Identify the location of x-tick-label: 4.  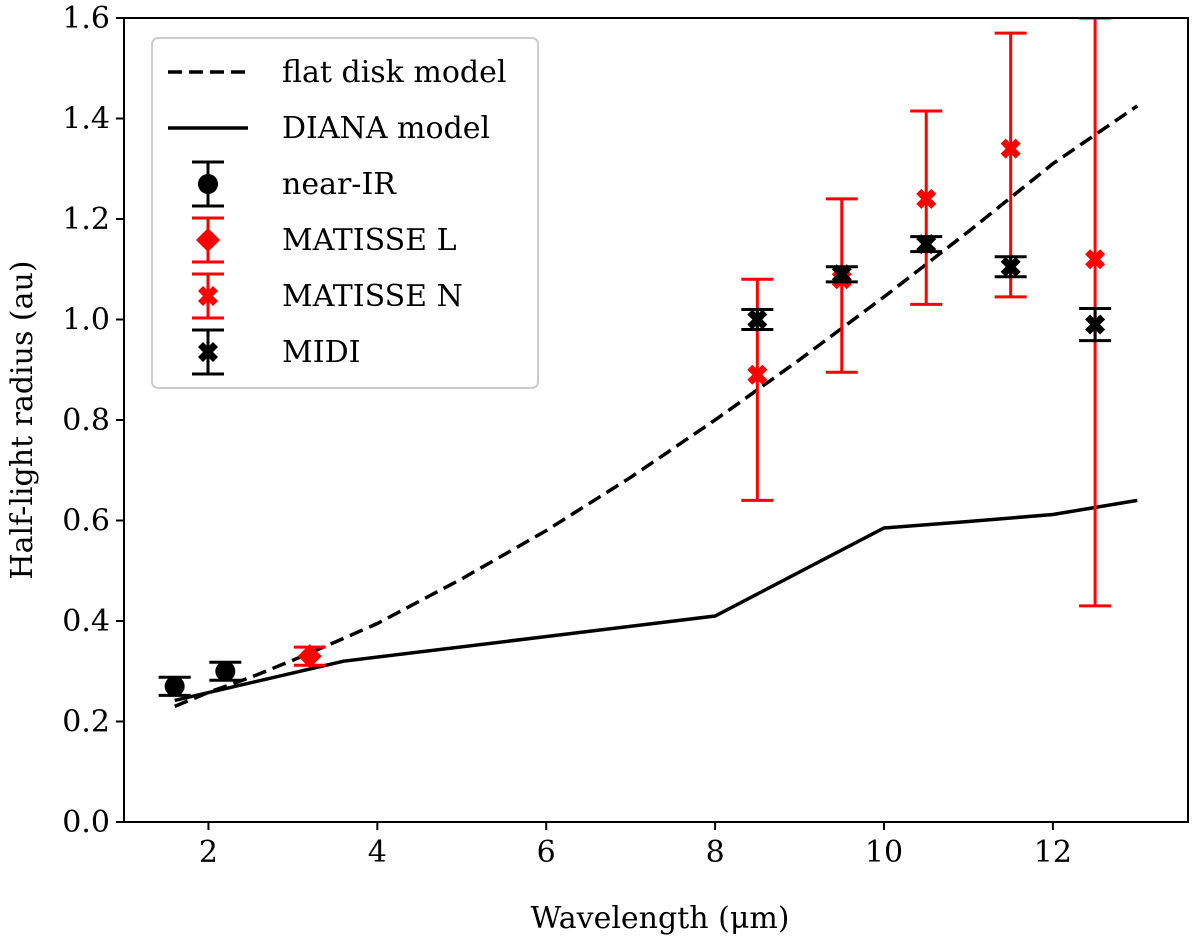
(377, 852).